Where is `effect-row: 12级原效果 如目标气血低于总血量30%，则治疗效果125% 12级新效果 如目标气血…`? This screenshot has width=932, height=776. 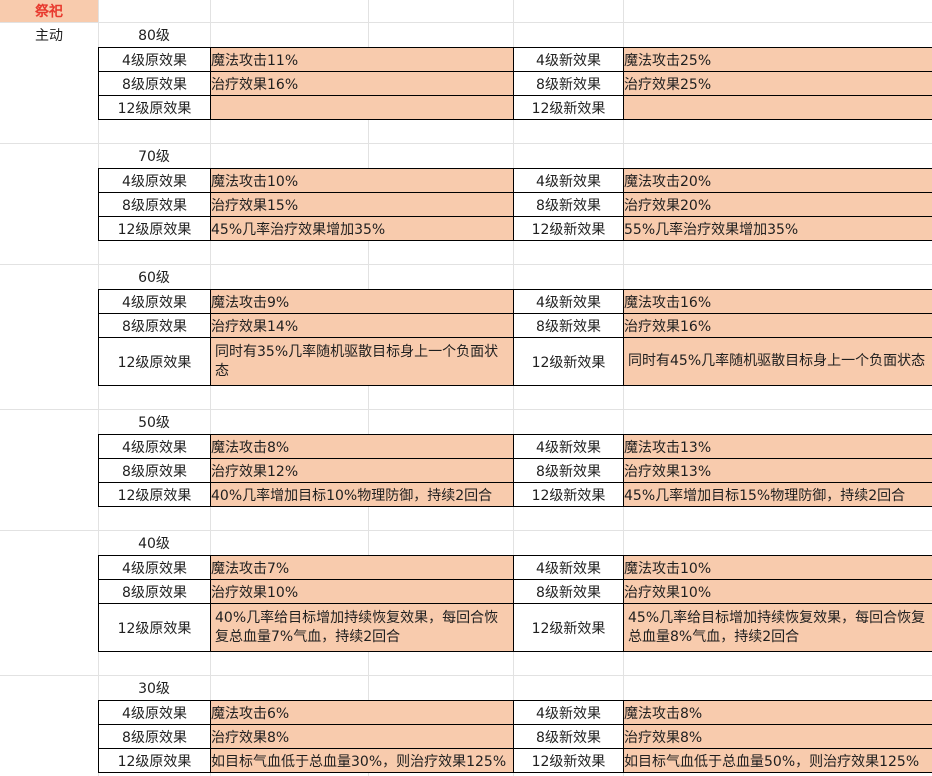
effect-row: 12级原效果 如目标气血低于总血量30%，则治疗效果125% 12级新效果 如目标气血… is located at coordinates (515, 760).